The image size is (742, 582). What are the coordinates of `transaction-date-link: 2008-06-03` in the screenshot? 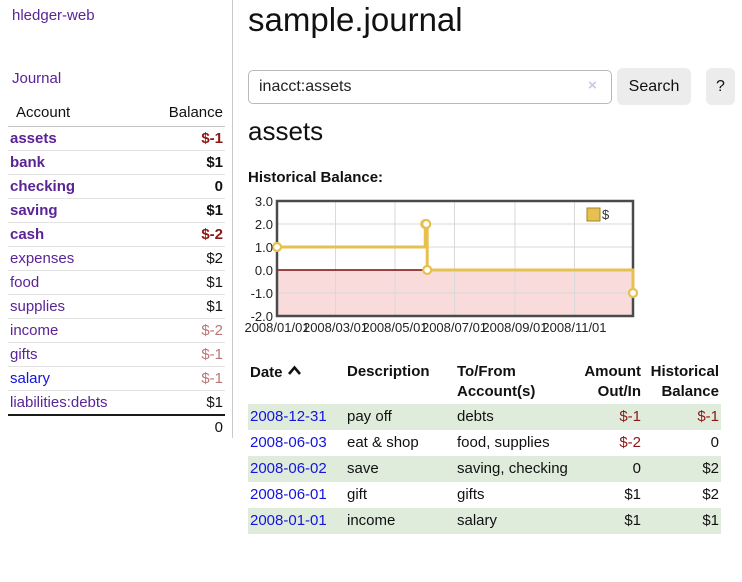 It's located at (288, 442).